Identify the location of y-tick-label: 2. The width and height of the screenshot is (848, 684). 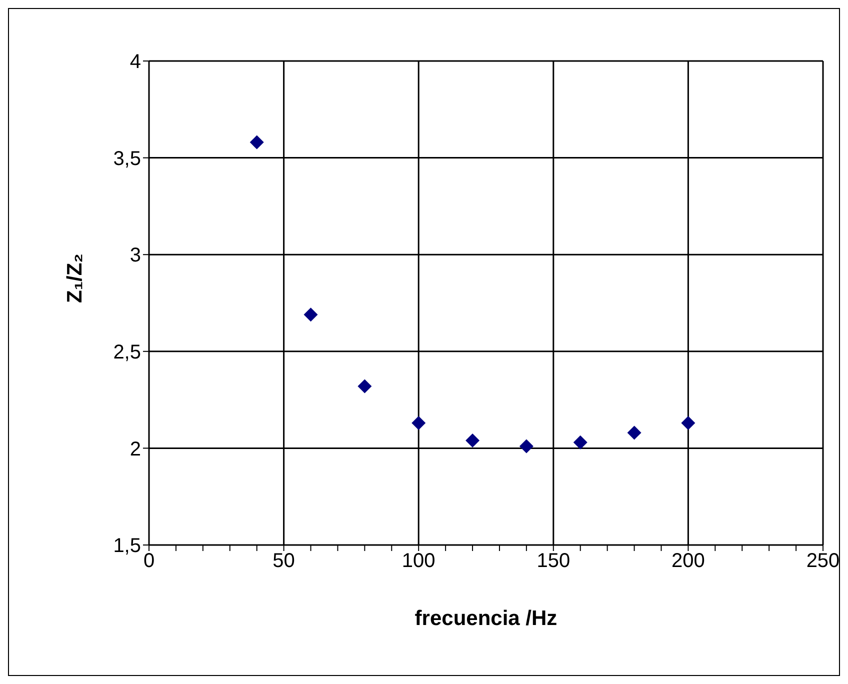
(135, 449).